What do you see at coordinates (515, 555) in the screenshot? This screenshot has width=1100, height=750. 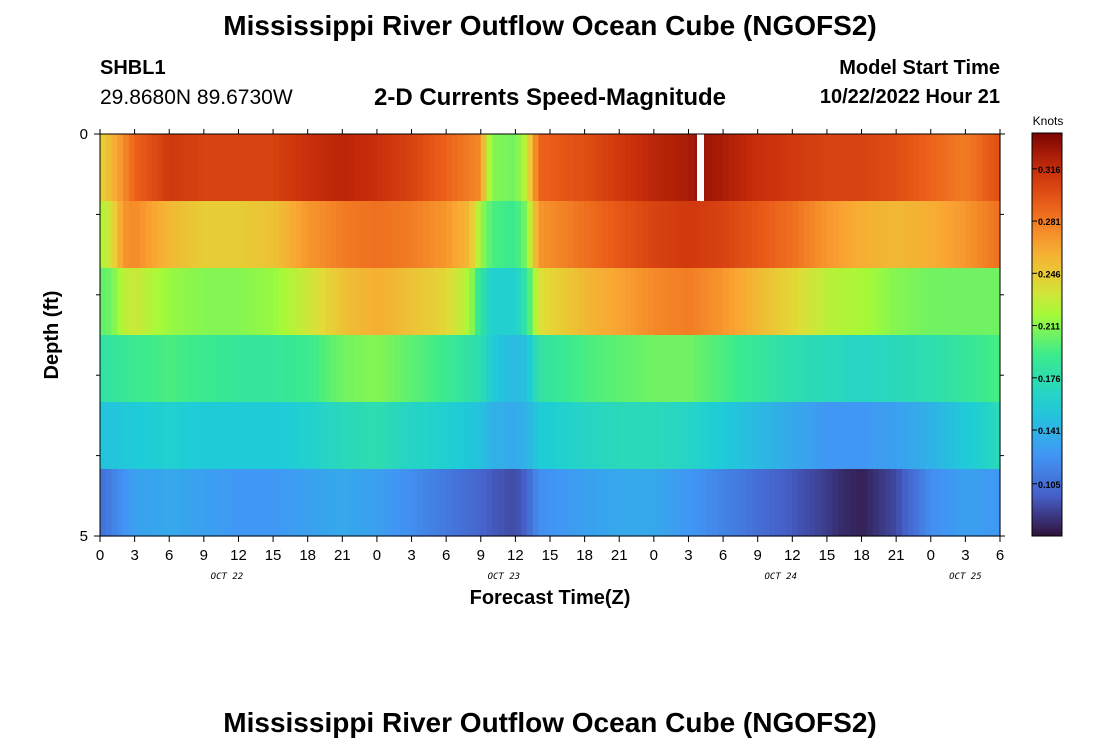 I see `x-tick-label: 12` at bounding box center [515, 555].